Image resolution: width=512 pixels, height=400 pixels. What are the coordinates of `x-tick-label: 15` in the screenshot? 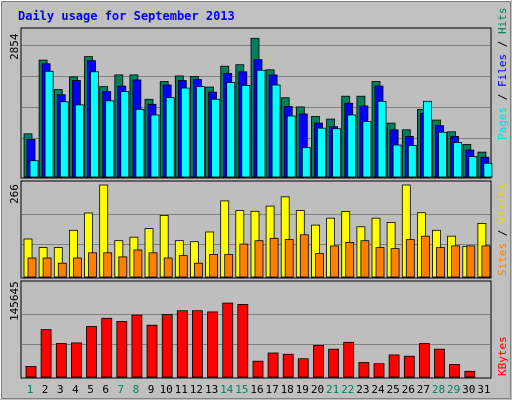 It's located at (241, 389).